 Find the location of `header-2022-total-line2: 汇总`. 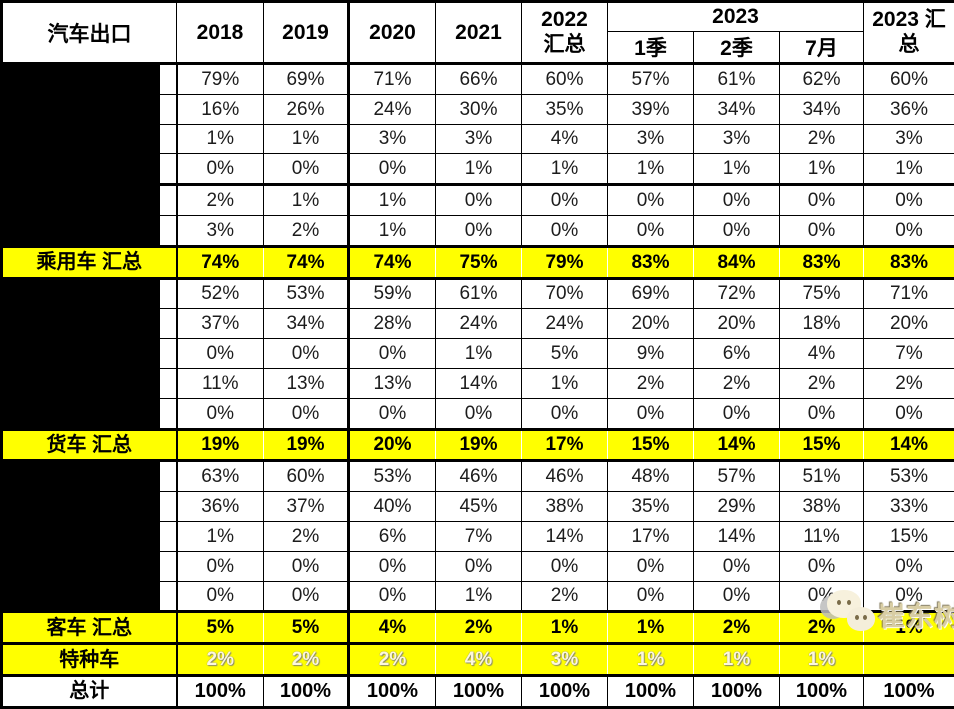

header-2022-total-line2: 汇总 is located at coordinates (564, 45).